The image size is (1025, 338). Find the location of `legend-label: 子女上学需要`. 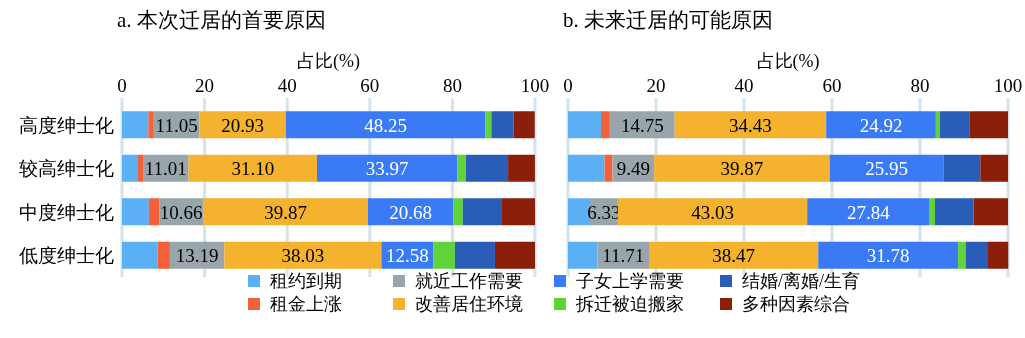

legend-label: 子女上学需要 is located at coordinates (630, 281).